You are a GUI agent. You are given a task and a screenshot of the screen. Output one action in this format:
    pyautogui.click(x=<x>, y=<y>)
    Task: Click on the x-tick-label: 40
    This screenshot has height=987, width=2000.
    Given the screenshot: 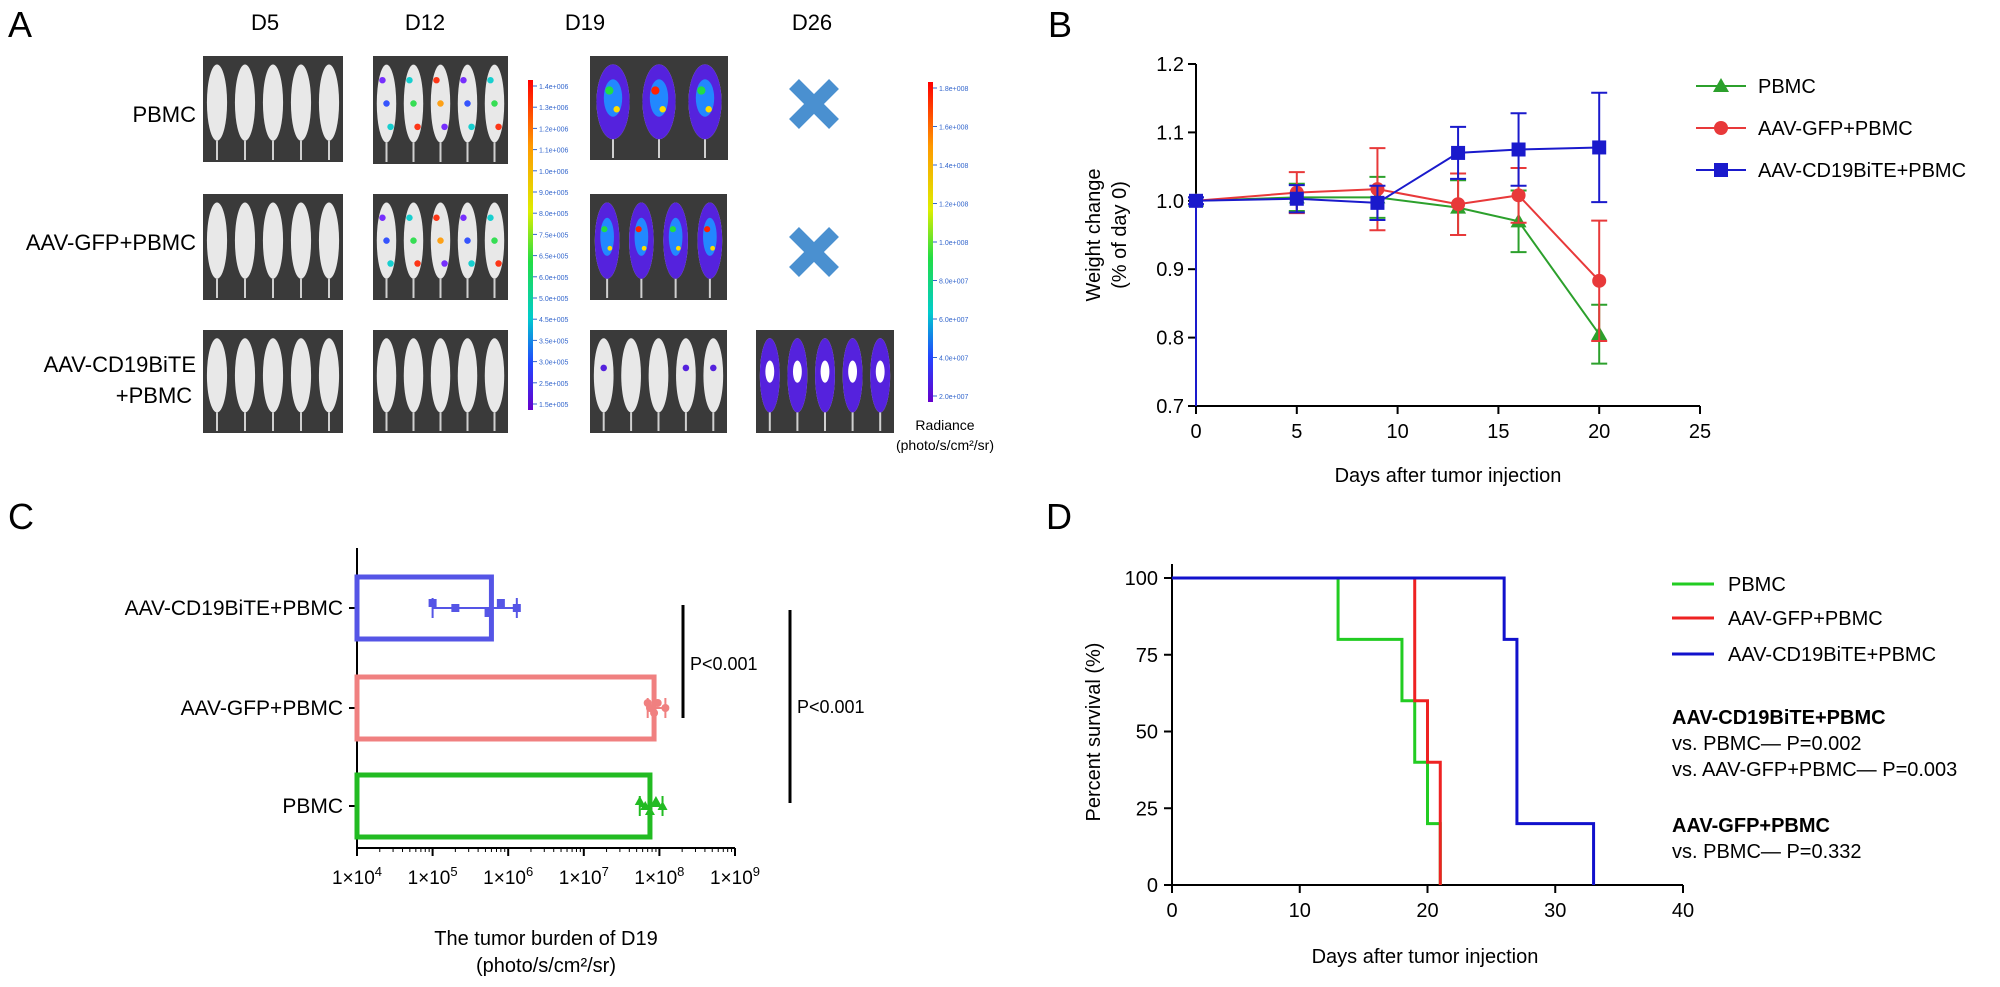 What is the action you would take?
    pyautogui.click(x=1683, y=911)
    